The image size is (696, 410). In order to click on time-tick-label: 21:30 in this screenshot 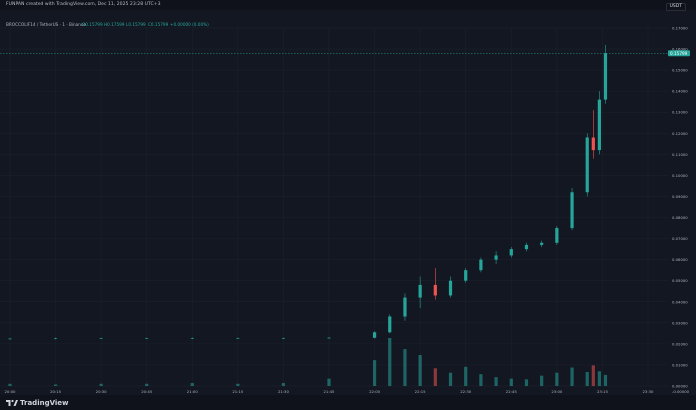, I will do `click(284, 391)`.